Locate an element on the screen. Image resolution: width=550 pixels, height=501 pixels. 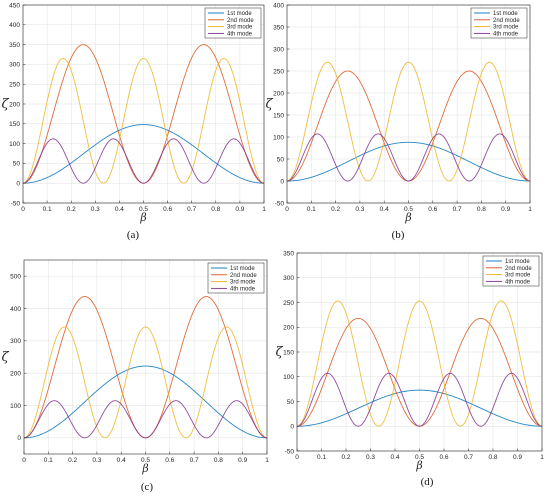
y-tick-label: 450 is located at coordinates (14, 5).